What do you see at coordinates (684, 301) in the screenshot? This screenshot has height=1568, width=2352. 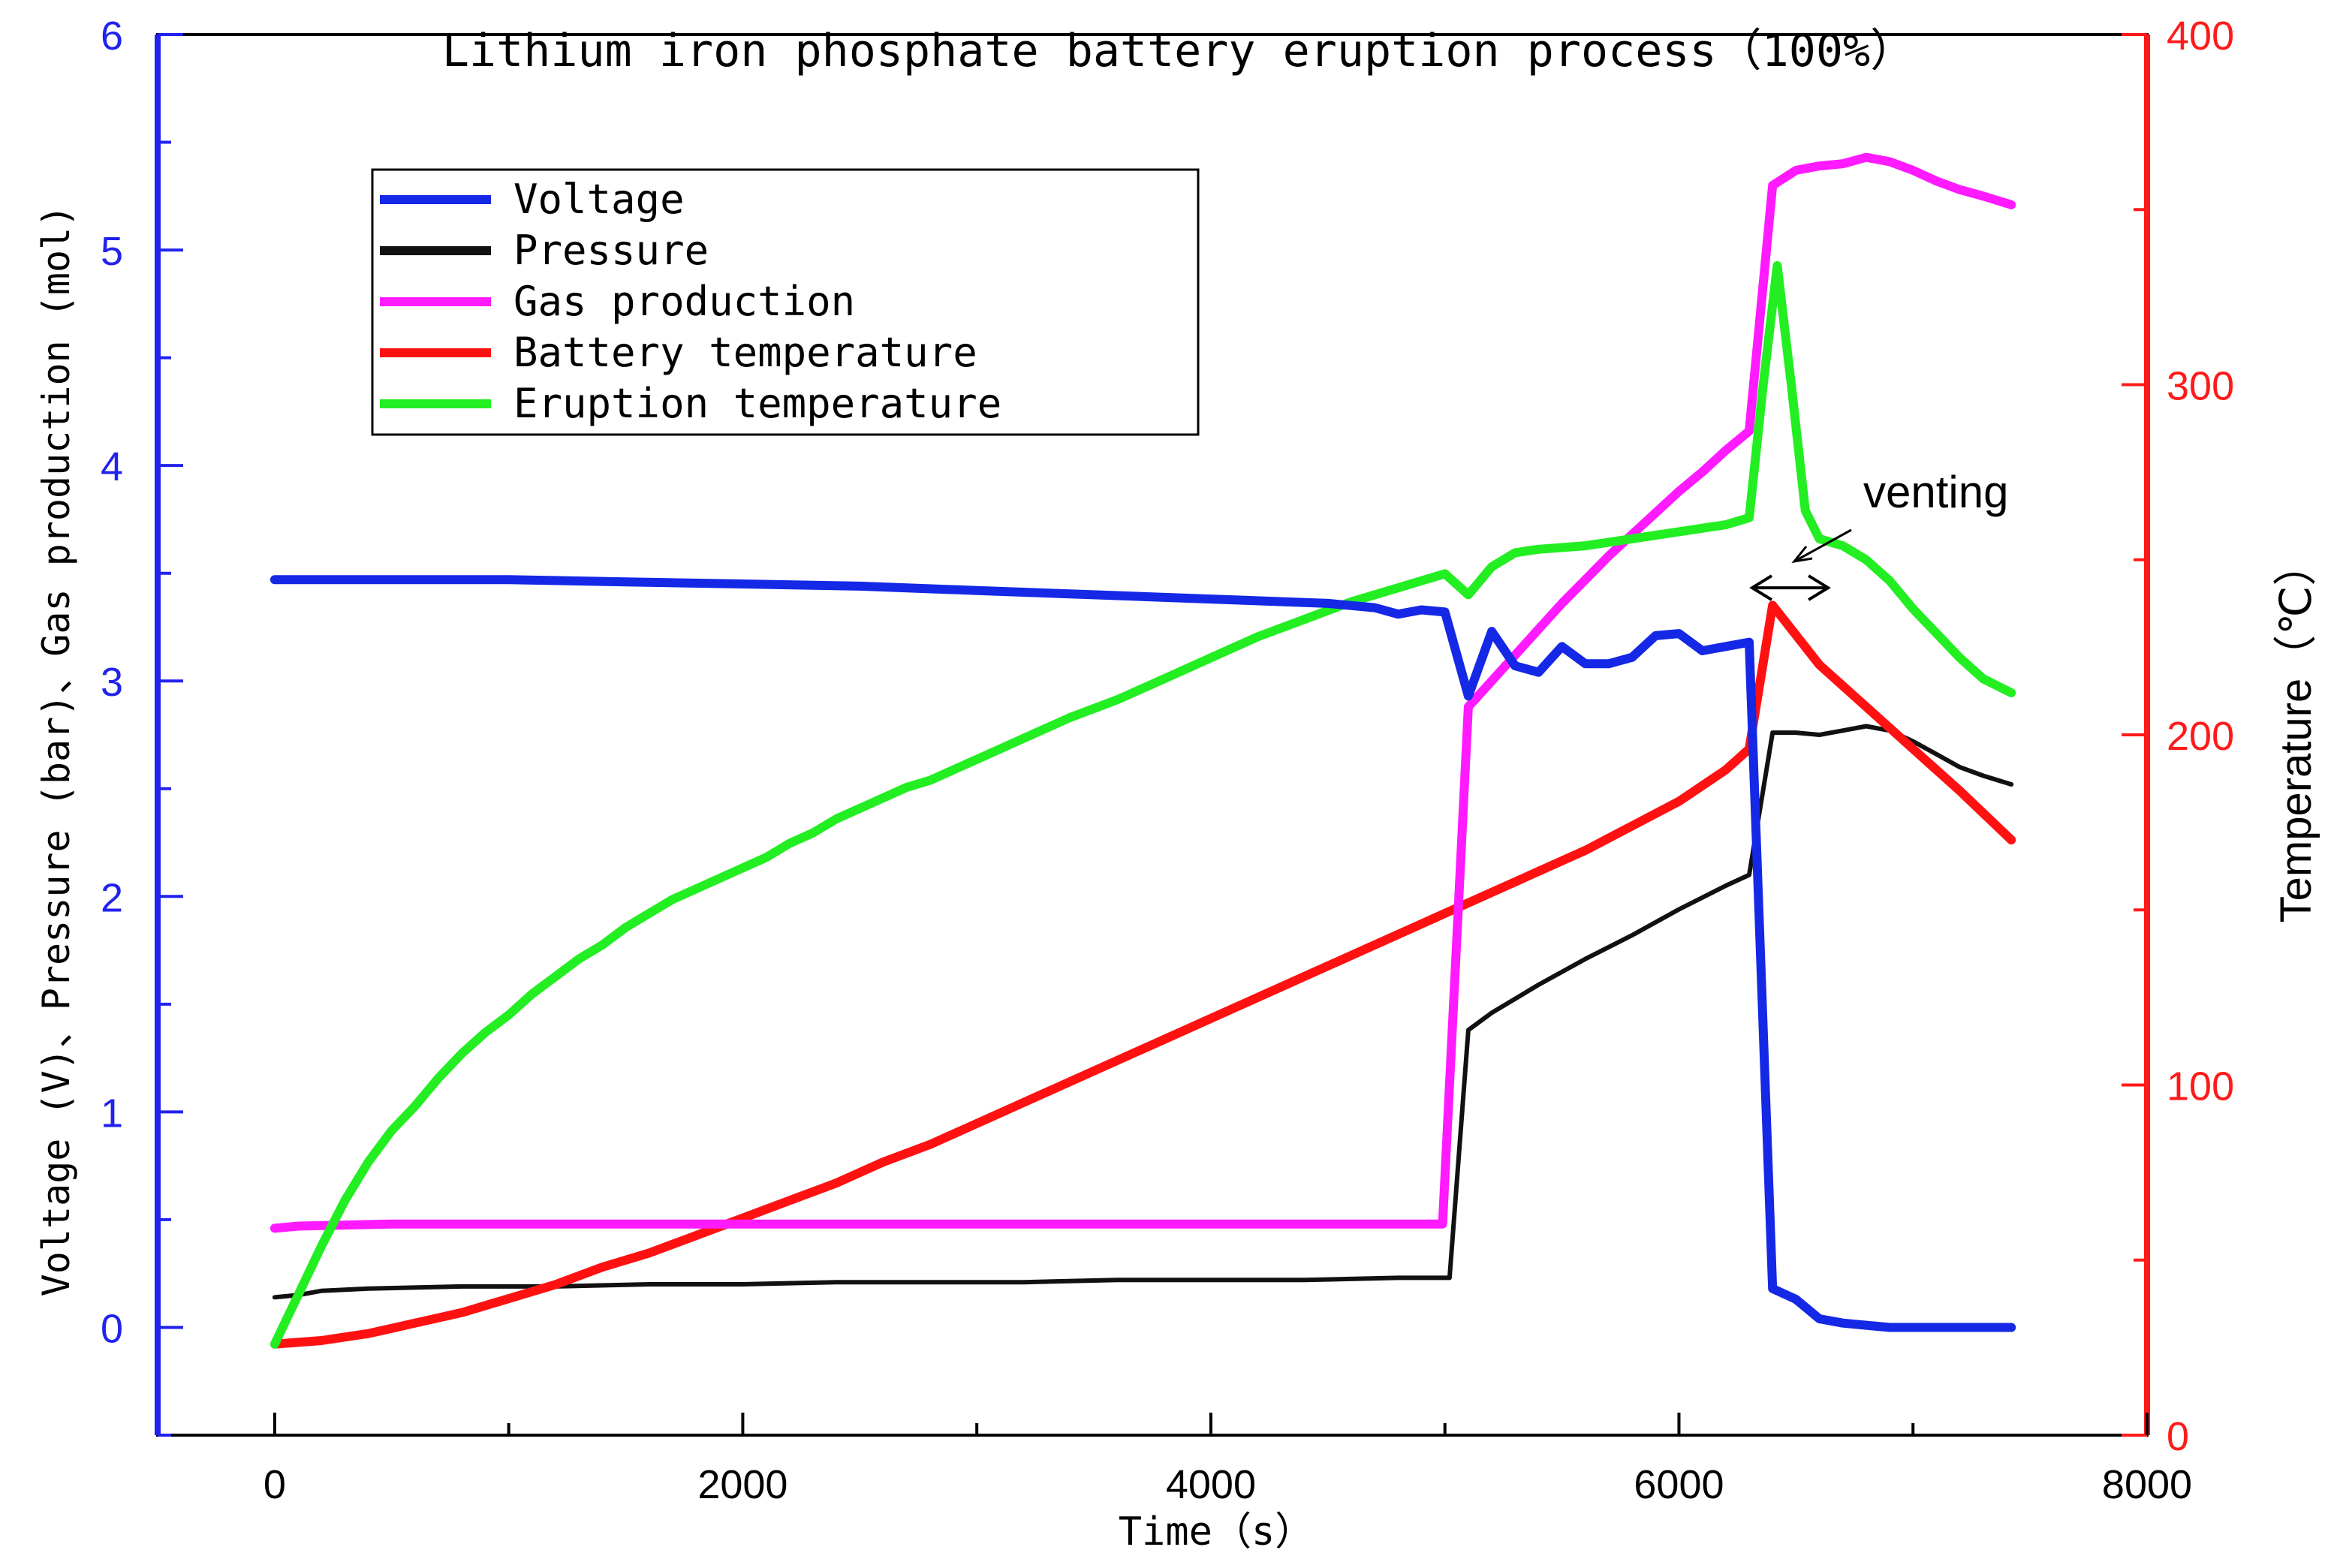 I see `legend-label-gas-production: Gas production` at bounding box center [684, 301].